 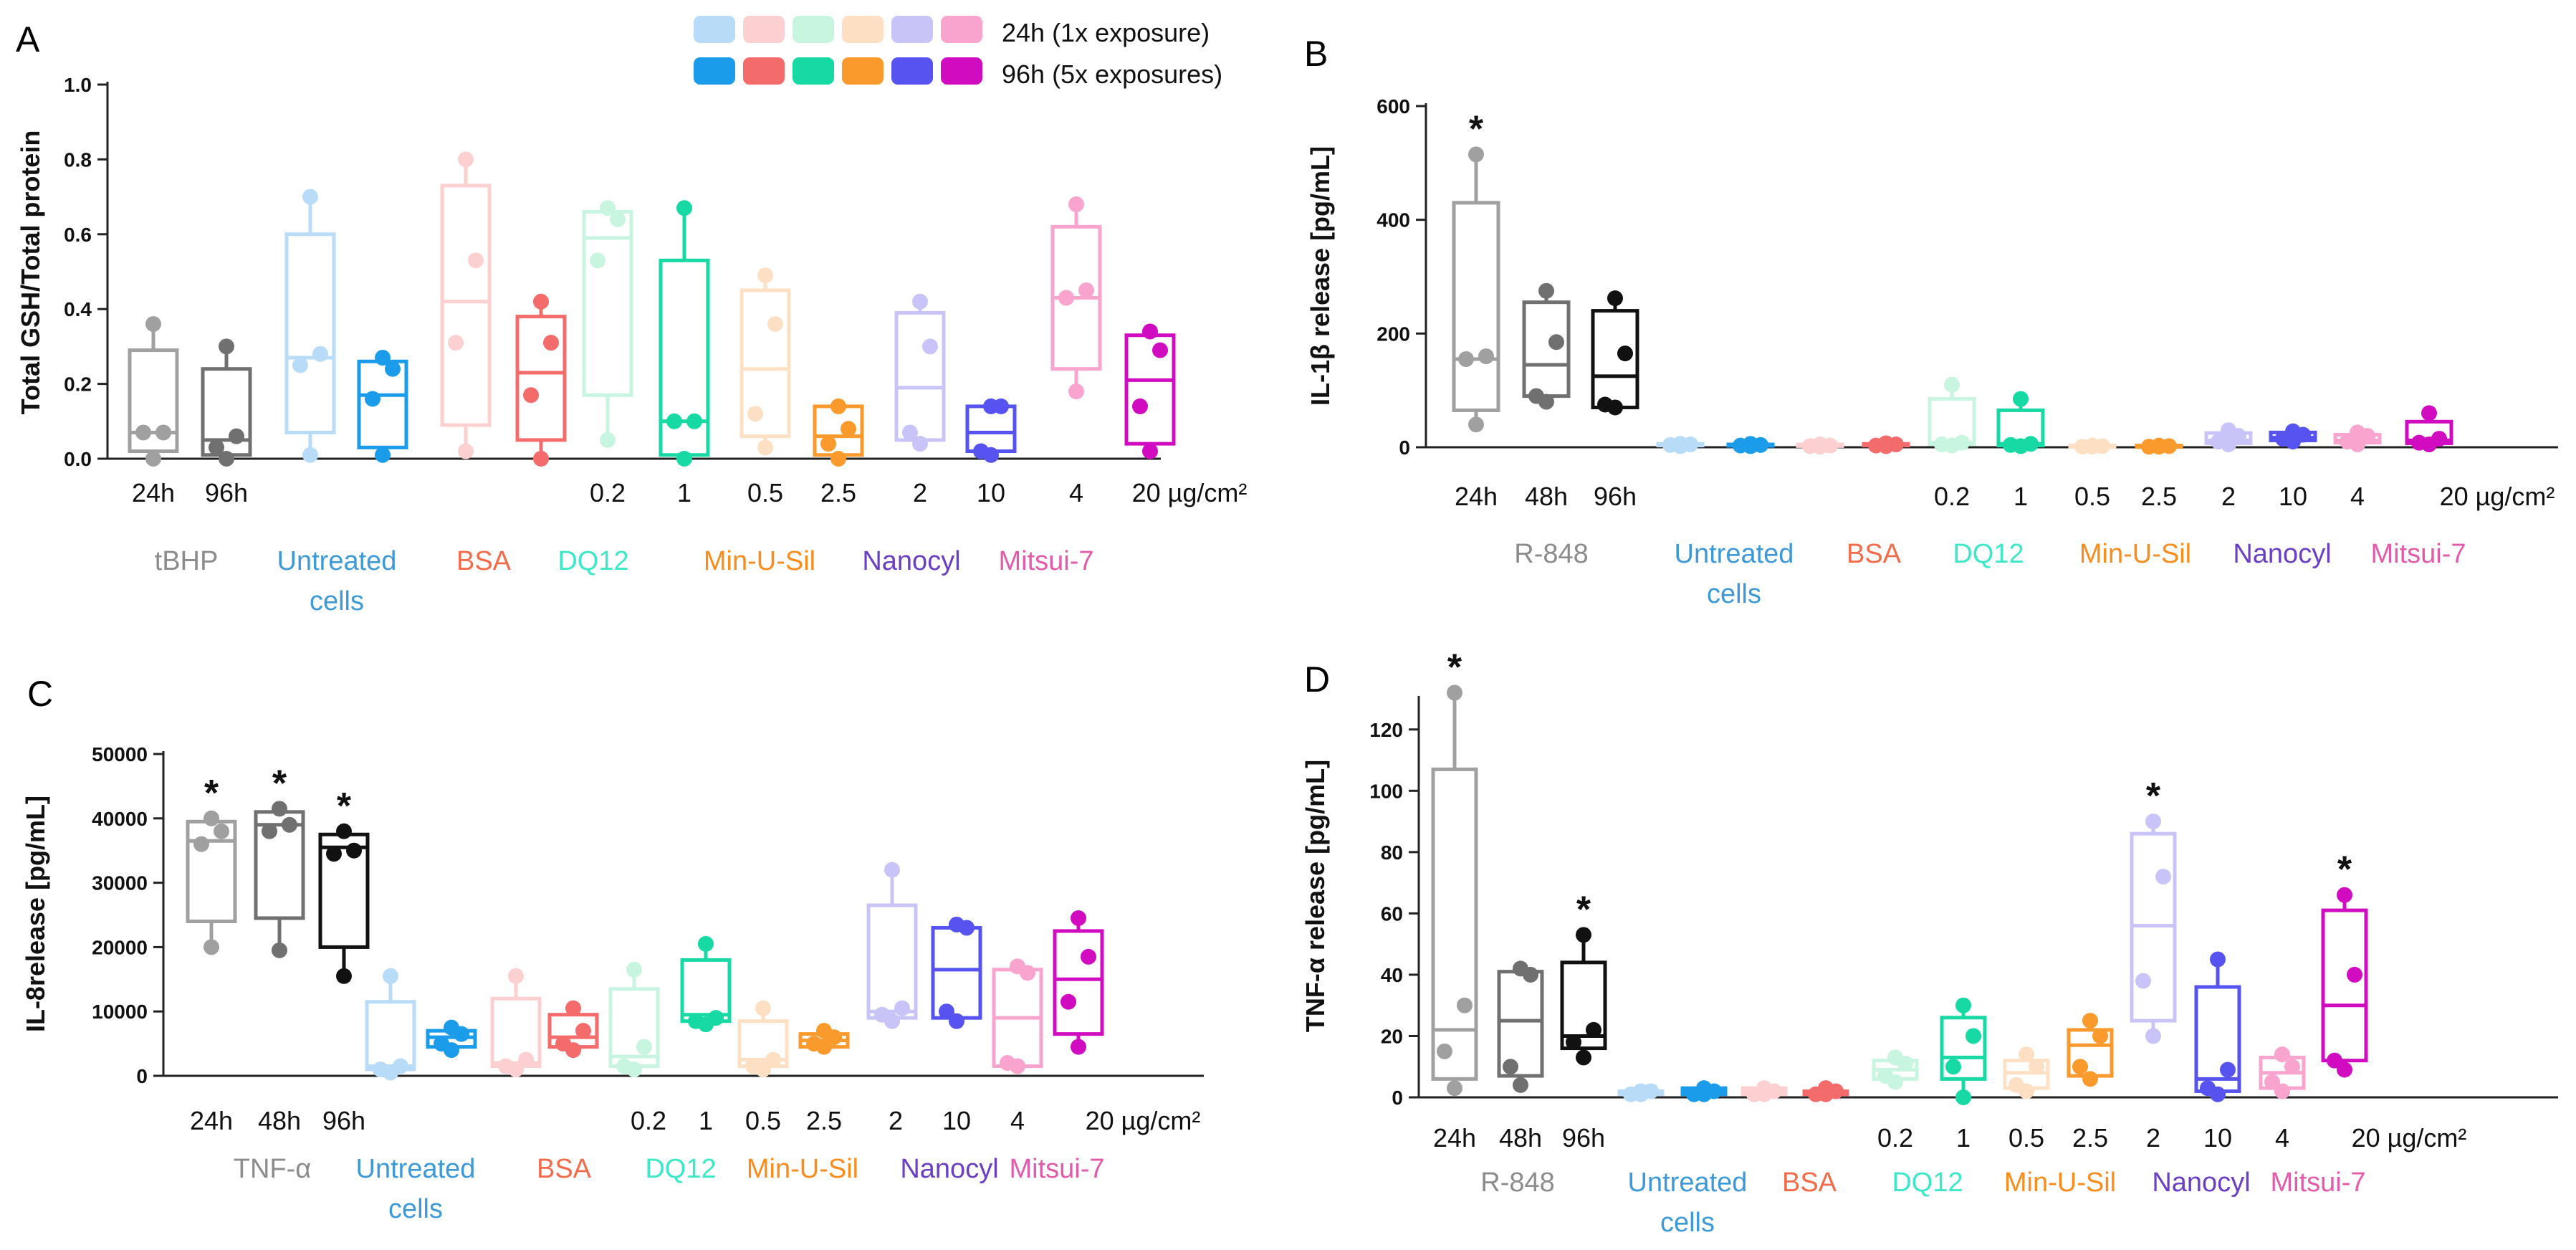 What do you see at coordinates (120, 947) in the screenshot?
I see `y-tick-label: 20000` at bounding box center [120, 947].